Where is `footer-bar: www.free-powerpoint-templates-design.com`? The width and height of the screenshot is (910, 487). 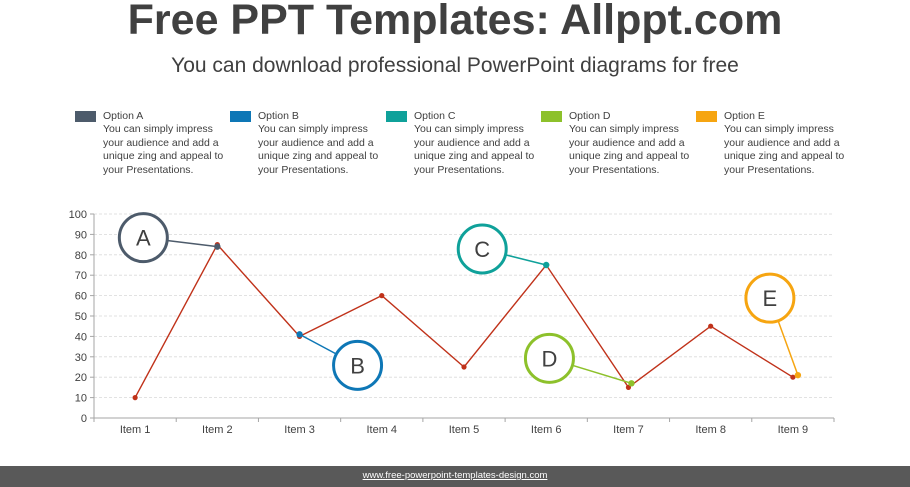
footer-bar: www.free-powerpoint-templates-design.com is located at coordinates (455, 476).